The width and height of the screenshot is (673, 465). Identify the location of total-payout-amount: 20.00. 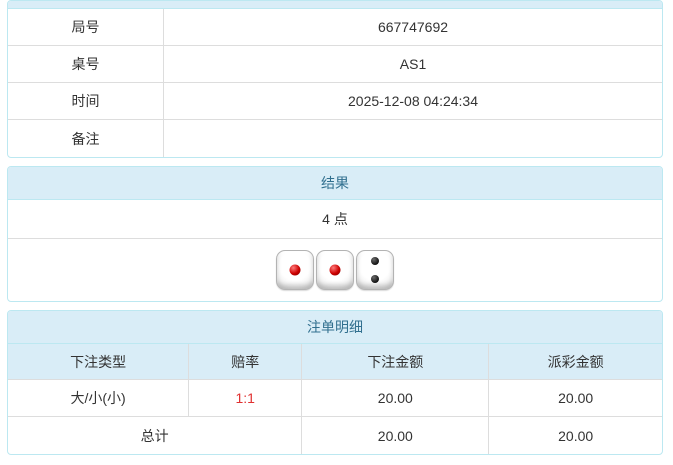
(576, 435).